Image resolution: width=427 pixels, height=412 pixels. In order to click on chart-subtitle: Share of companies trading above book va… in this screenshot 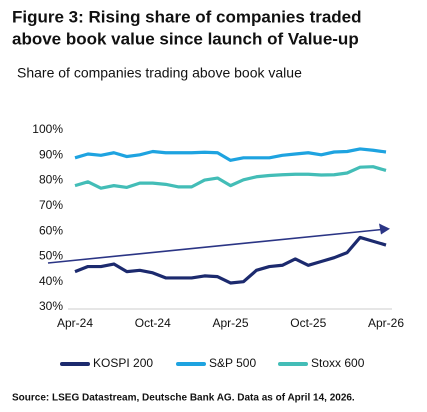, I will do `click(159, 73)`.